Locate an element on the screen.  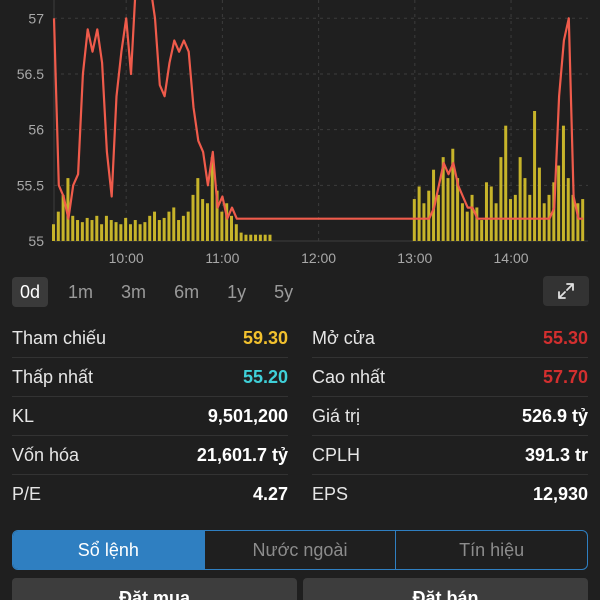
x-tick-label: 14:00 is located at coordinates (511, 258).